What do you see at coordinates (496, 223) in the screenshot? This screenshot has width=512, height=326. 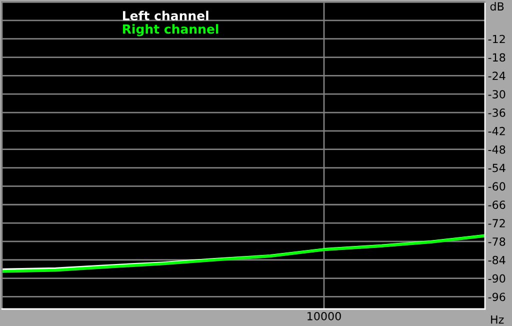 I see `y-tick-label: -72` at bounding box center [496, 223].